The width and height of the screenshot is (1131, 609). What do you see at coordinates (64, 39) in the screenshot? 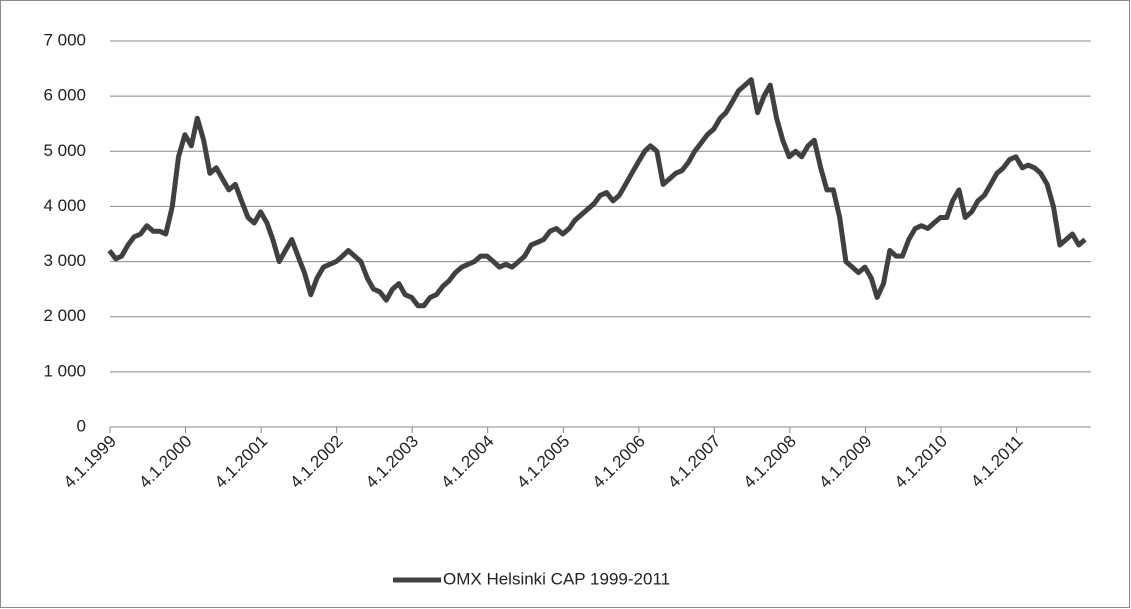
I see `y-tick-label: 7 000` at bounding box center [64, 39].